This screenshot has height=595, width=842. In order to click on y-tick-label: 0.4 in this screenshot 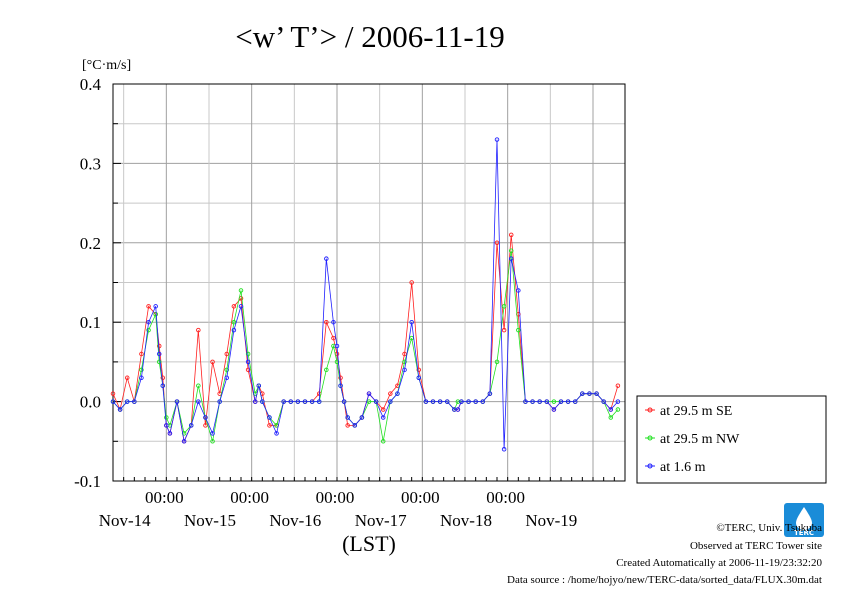, I will do `click(91, 84)`.